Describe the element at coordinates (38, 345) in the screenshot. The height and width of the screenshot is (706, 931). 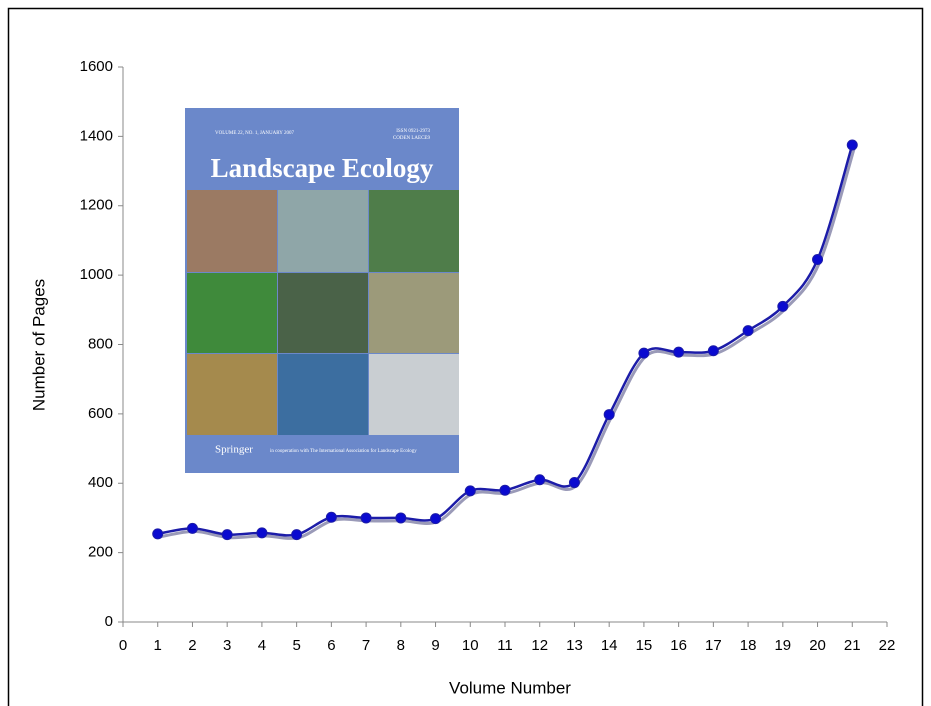
I see `y-axis-label: Number of Pages` at that location.